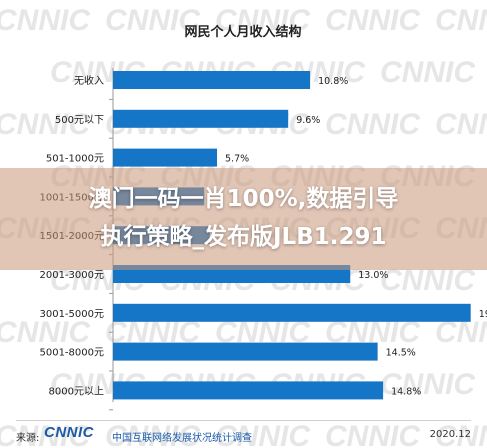 This screenshot has height=448, width=487. What do you see at coordinates (333, 81) in the screenshot?
I see `value-label: 10.8%` at bounding box center [333, 81].